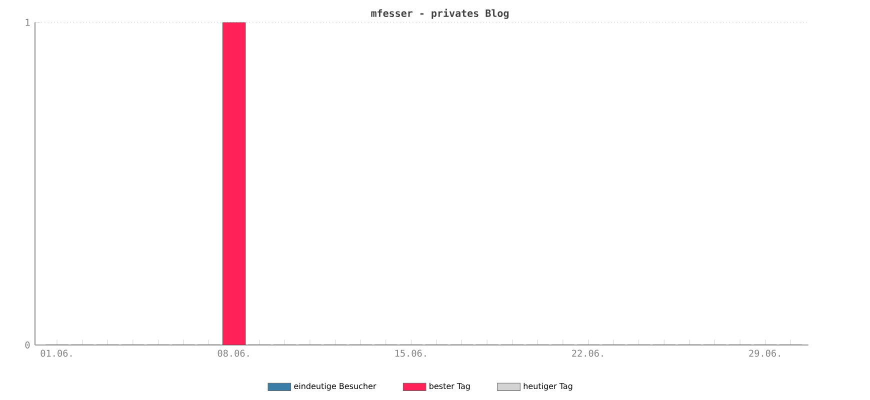 The height and width of the screenshot is (400, 870). What do you see at coordinates (410, 353) in the screenshot?
I see `x-tick-label: 15.06.` at bounding box center [410, 353].